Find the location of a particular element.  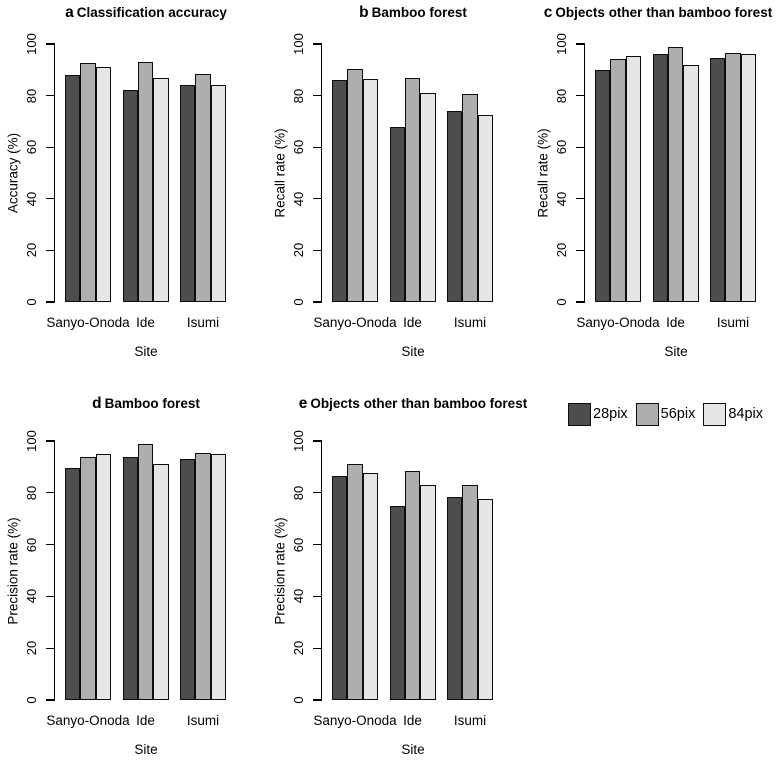

panel-letter: c is located at coordinates (548, 12).